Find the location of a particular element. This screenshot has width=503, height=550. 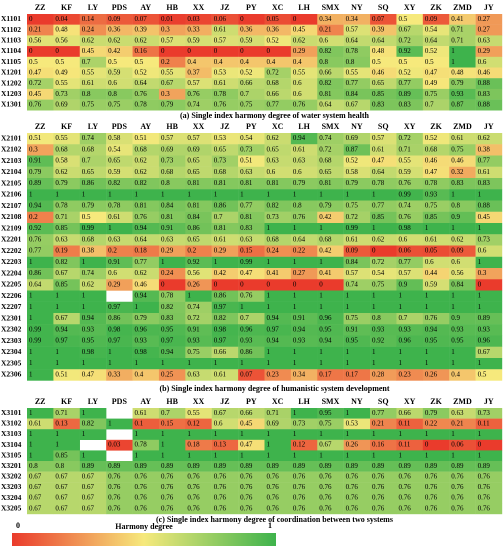

cell-value: 0.94 is located at coordinates (299, 138).